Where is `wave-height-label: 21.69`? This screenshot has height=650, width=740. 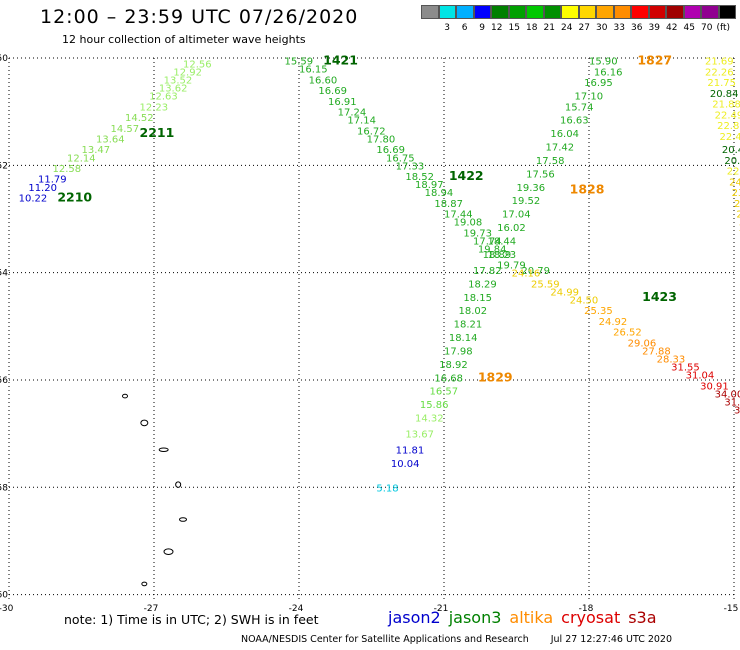 wave-height-label: 21.69 is located at coordinates (719, 62).